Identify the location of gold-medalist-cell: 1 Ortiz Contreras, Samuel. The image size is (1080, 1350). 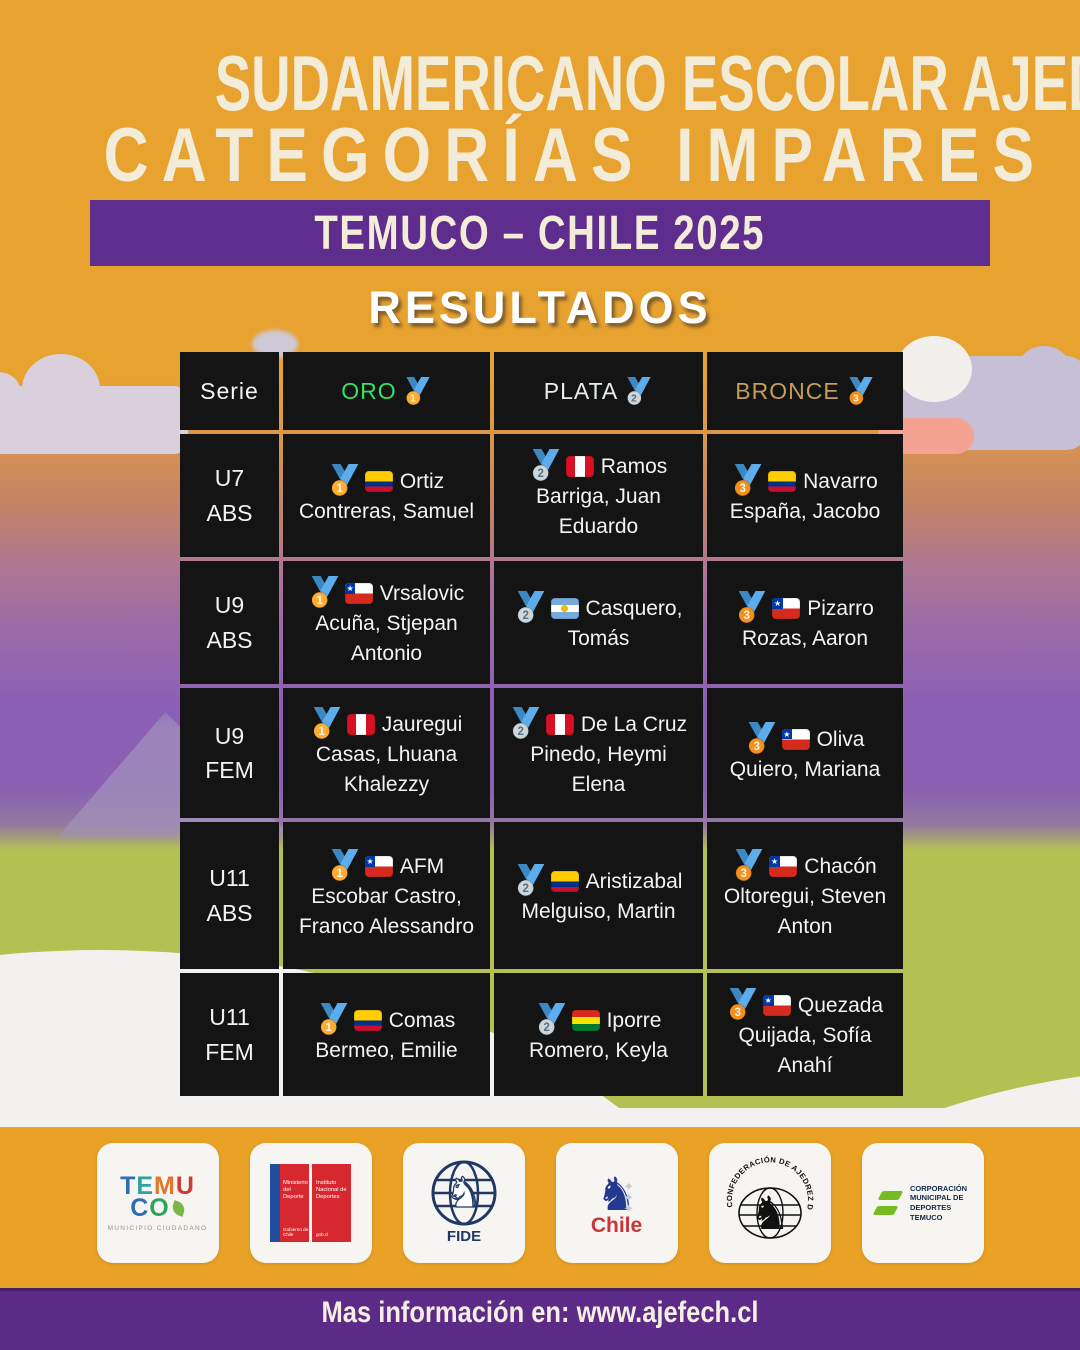
(386, 495).